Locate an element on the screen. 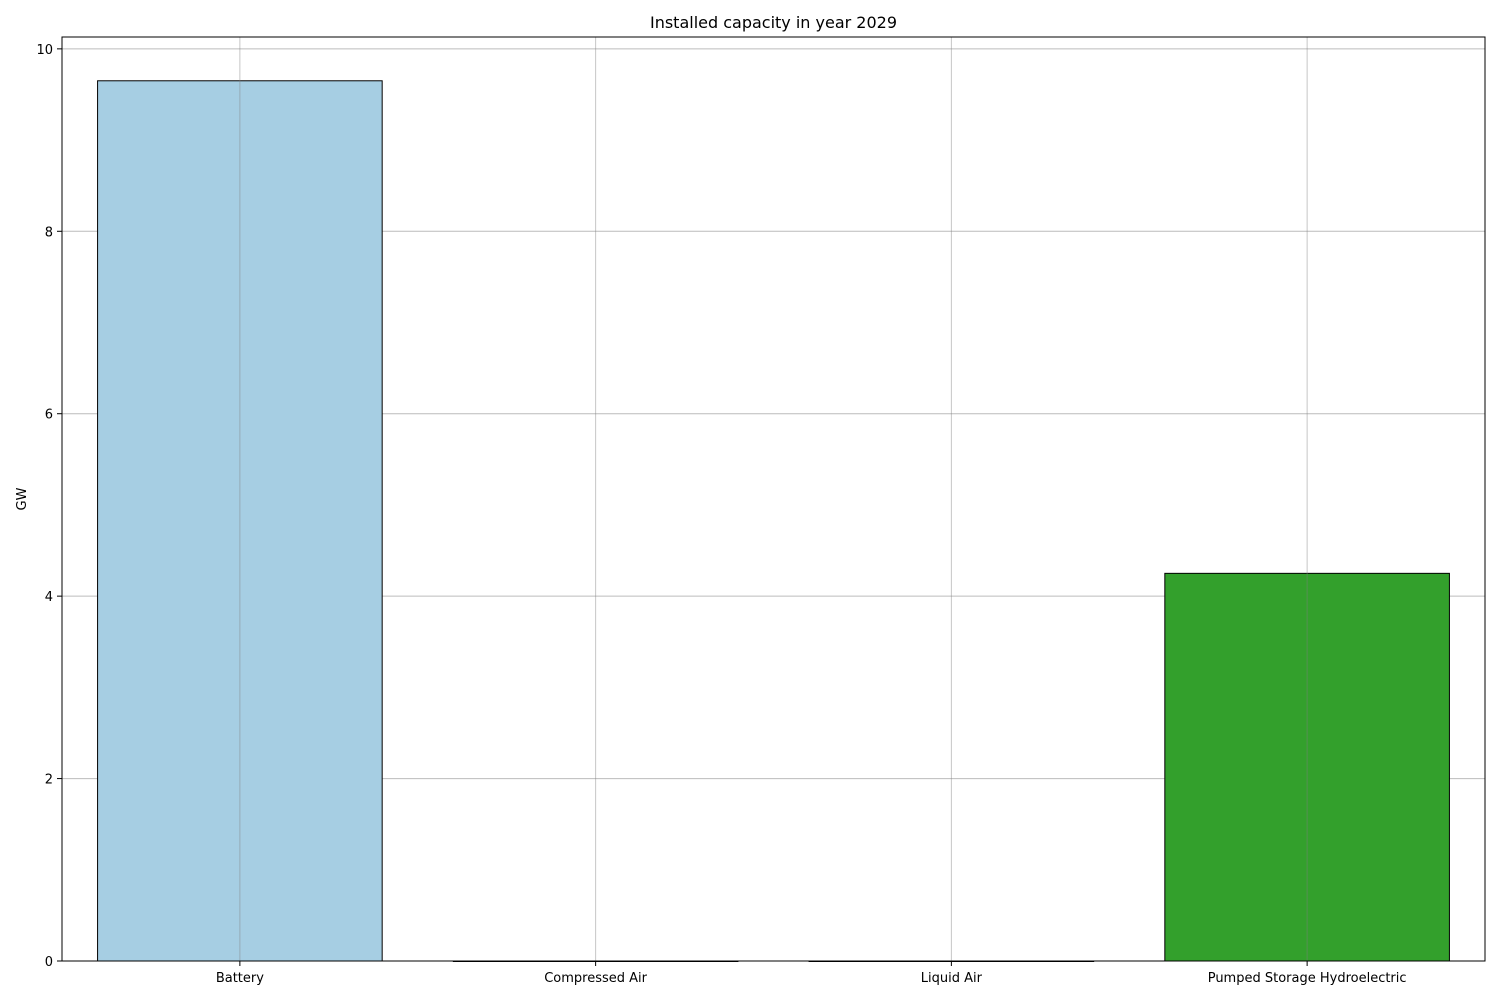  y-tick-label: 8 is located at coordinates (49, 232).